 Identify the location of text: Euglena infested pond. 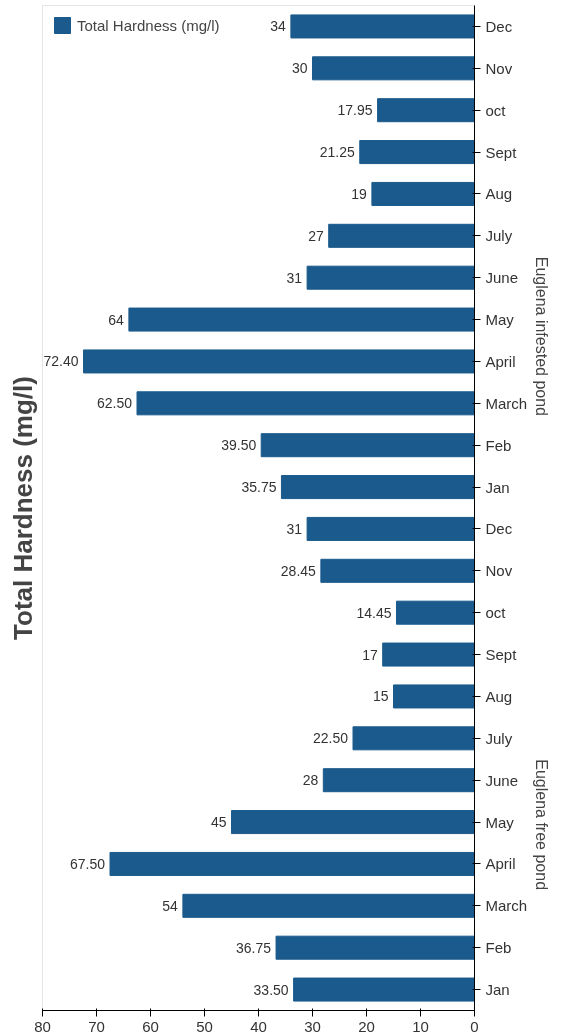
(541, 336).